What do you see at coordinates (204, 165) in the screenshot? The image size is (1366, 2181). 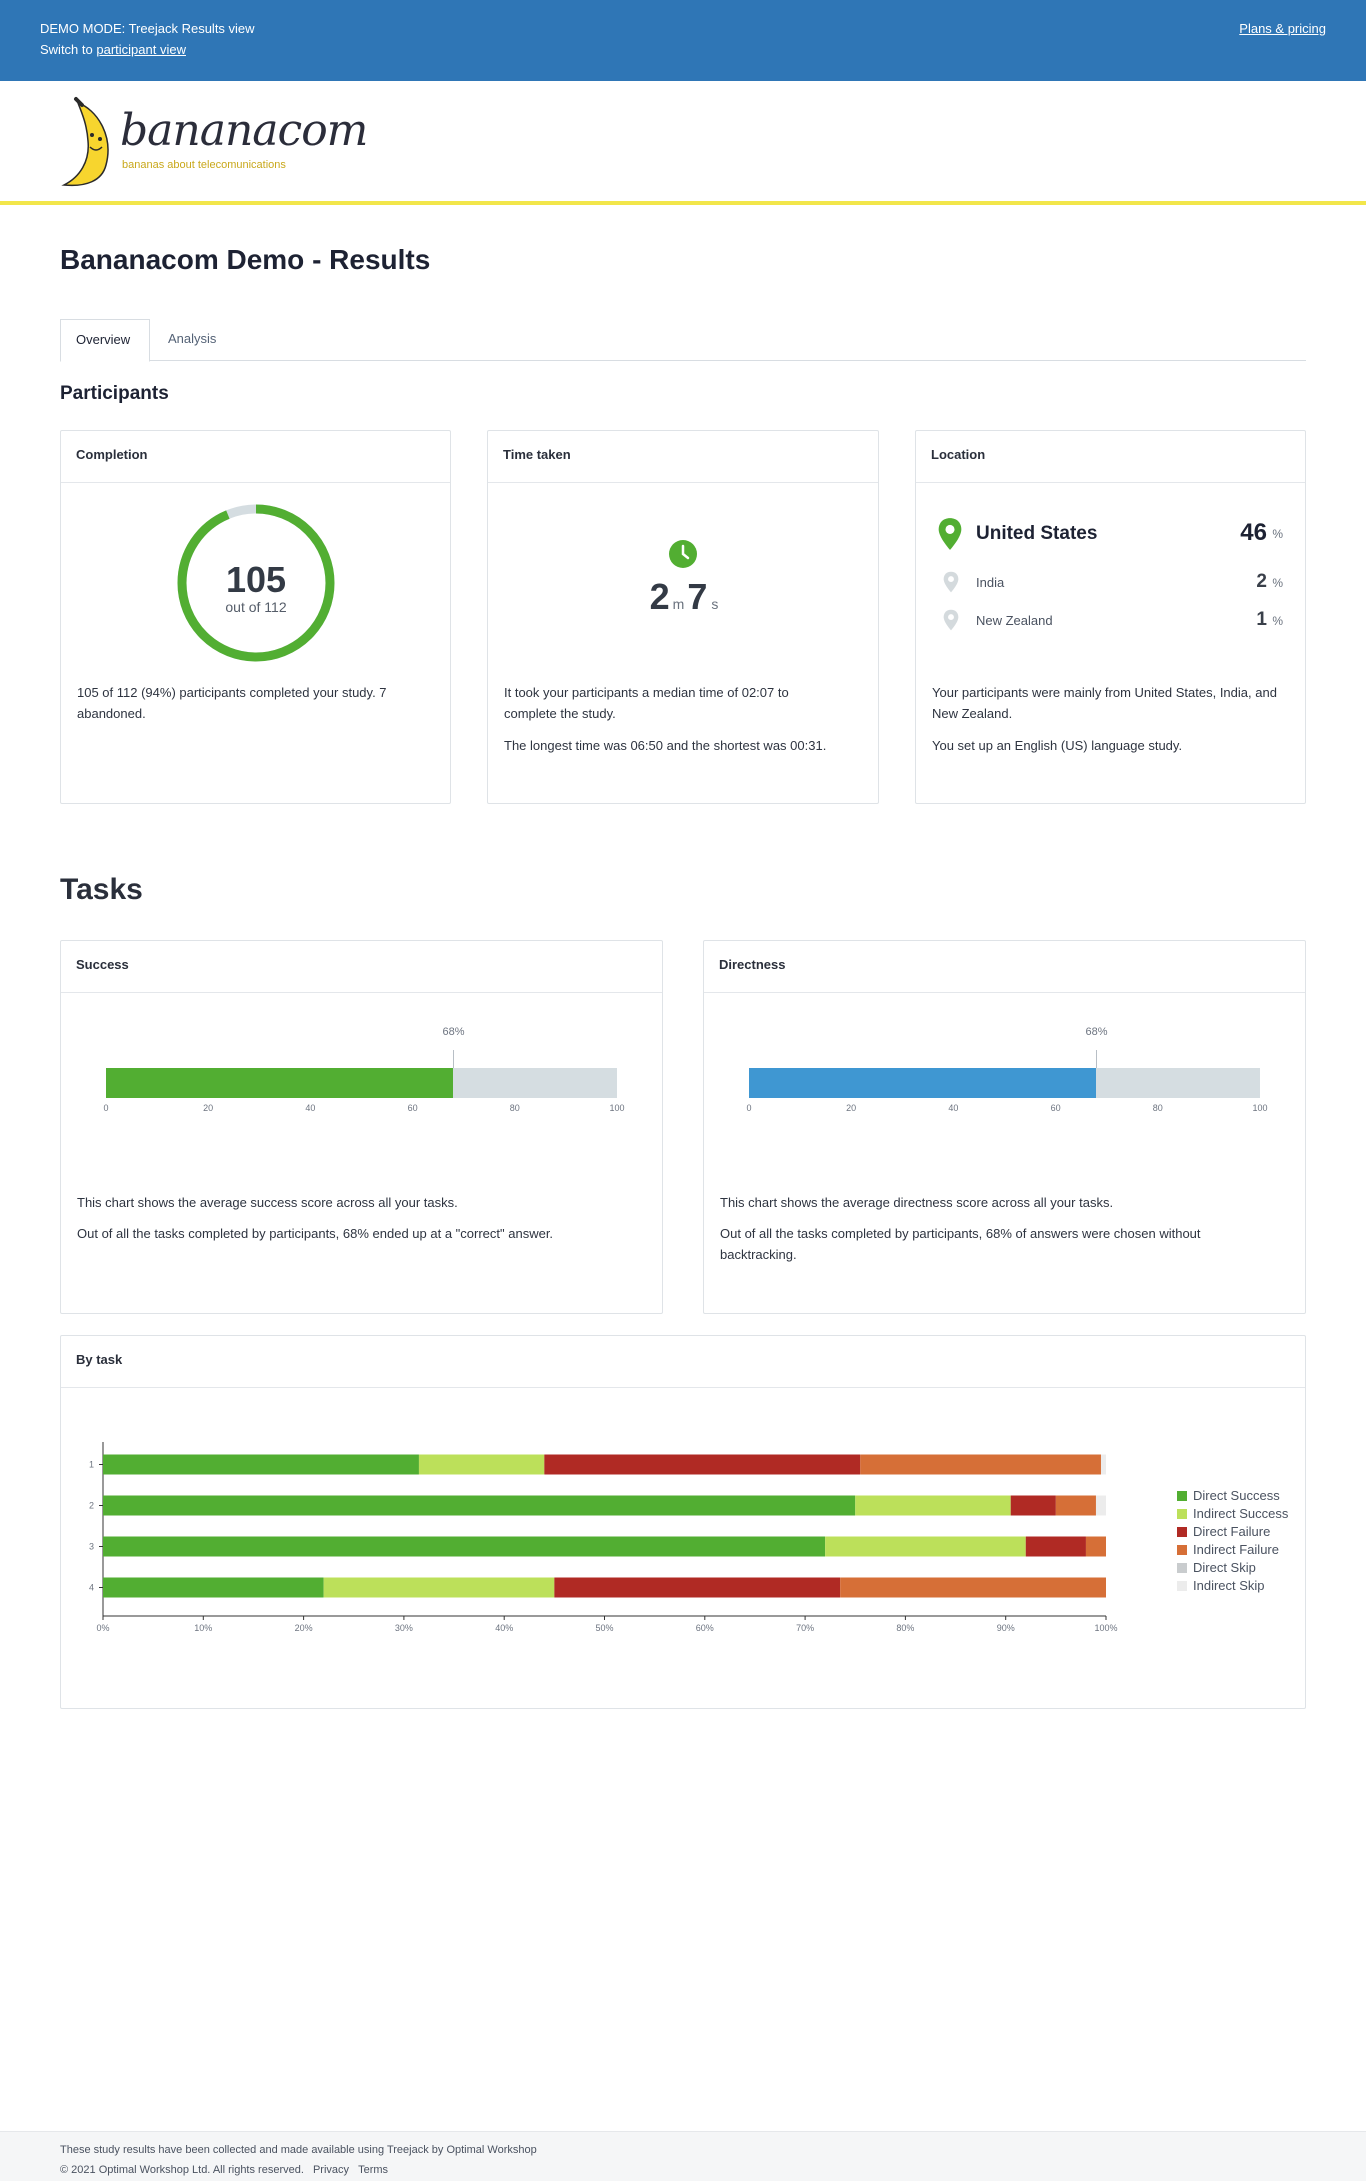 I see `logo-tagline: bananas about telecomunications` at bounding box center [204, 165].